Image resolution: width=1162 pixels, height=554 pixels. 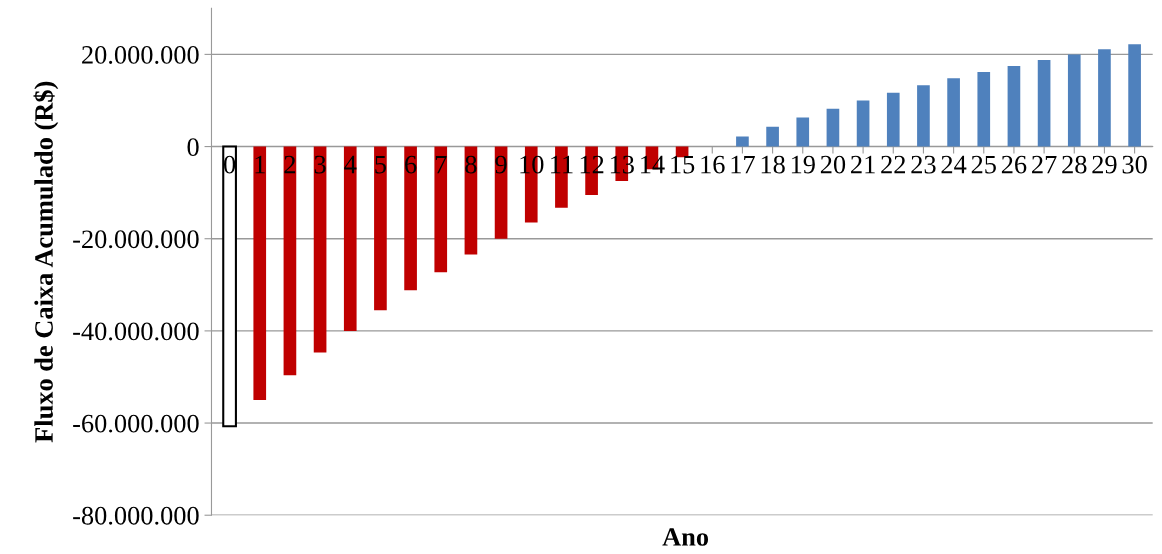 I want to click on x-tick-label: 14, so click(x=653, y=164).